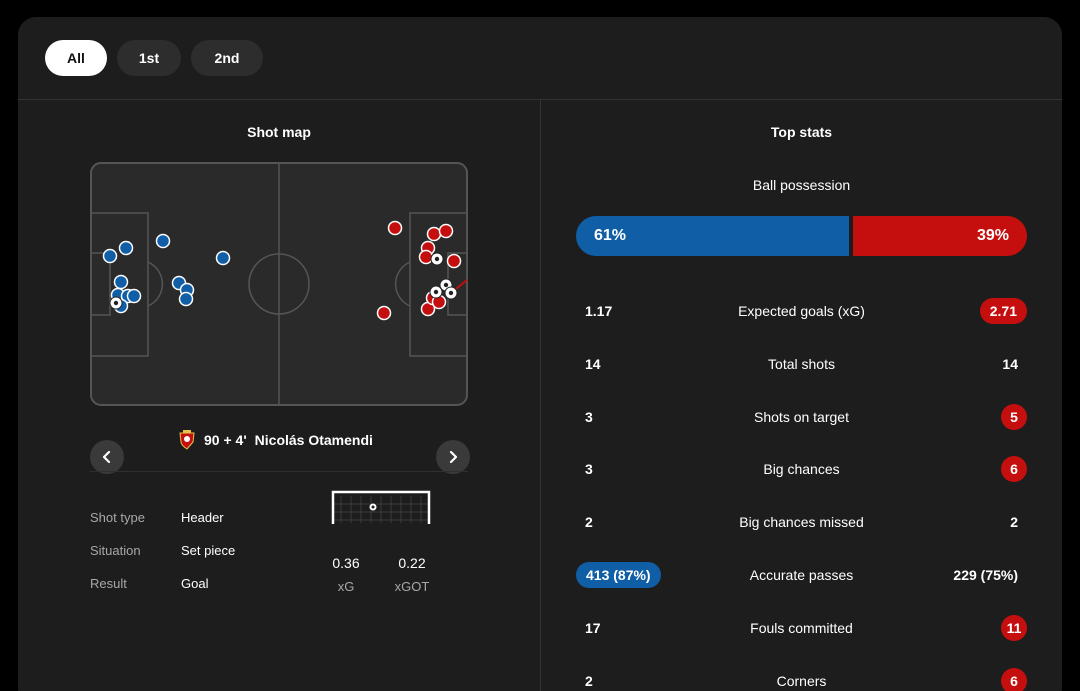  I want to click on previous-shot-button, so click(107, 457).